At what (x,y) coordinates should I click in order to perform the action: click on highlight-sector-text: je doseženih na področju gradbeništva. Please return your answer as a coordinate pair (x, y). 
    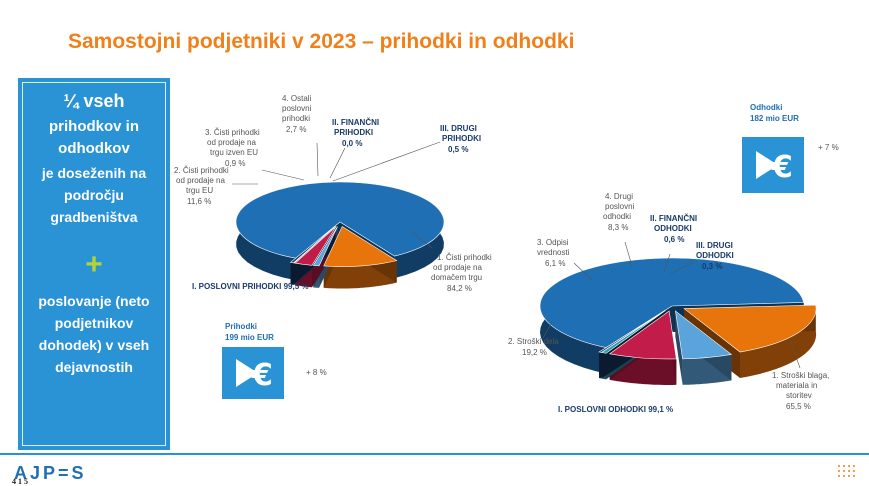
    Looking at the image, I should click on (94, 195).